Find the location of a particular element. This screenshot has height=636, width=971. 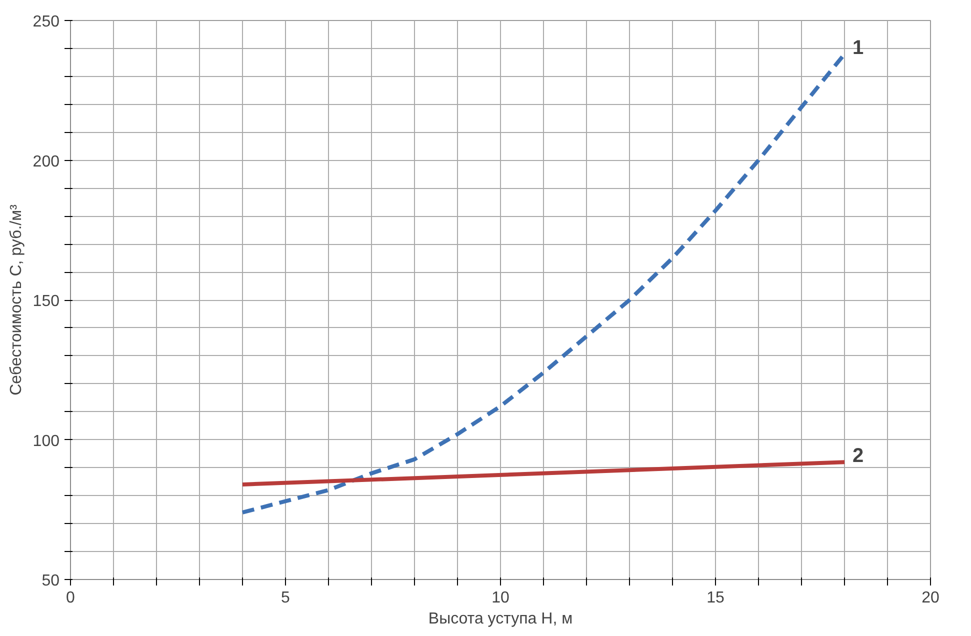

x-tick-label: 0 is located at coordinates (71, 598).